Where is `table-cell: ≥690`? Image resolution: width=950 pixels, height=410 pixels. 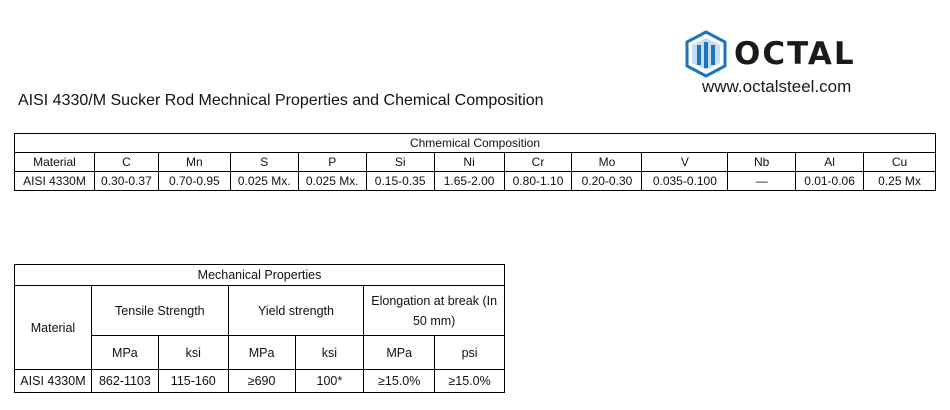
table-cell: ≥690 is located at coordinates (261, 381).